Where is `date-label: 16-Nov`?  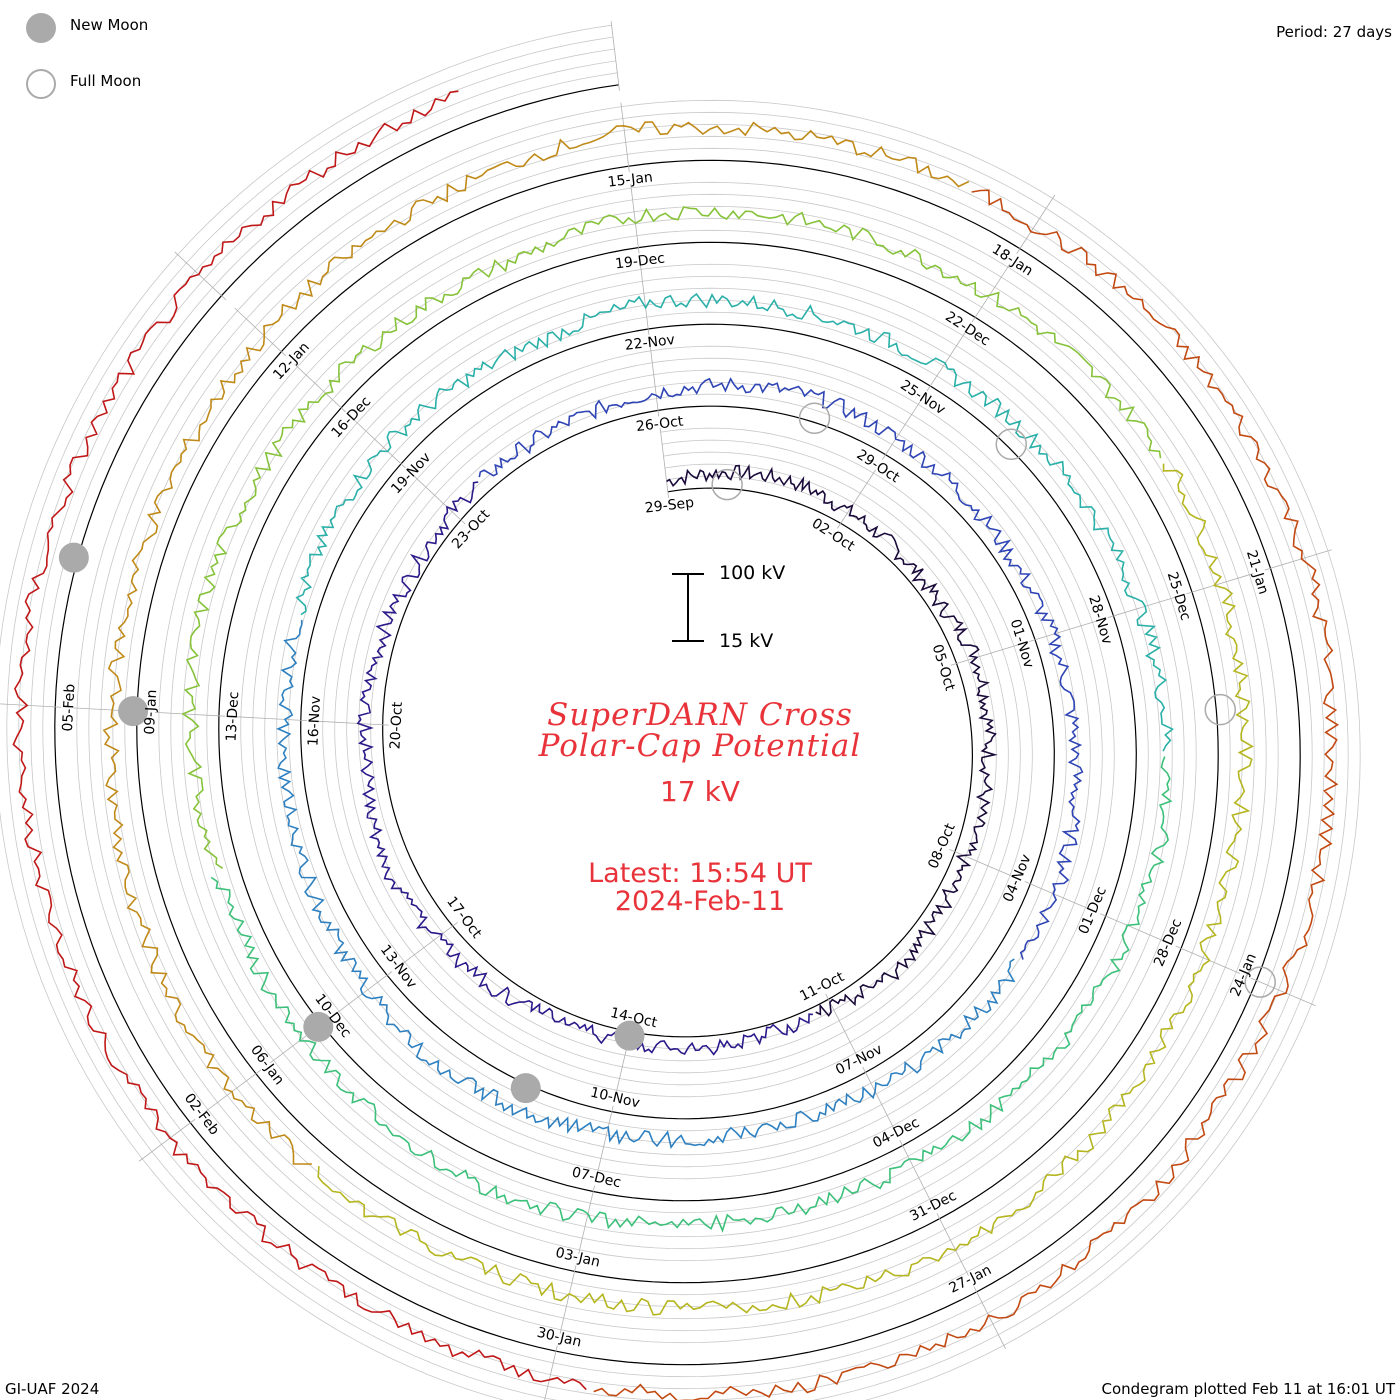 date-label: 16-Nov is located at coordinates (314, 721).